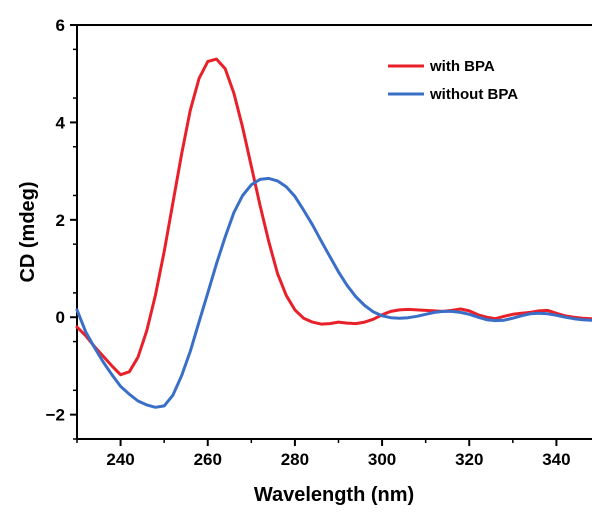 The width and height of the screenshot is (592, 516). I want to click on legend-label: without BPA, so click(473, 94).